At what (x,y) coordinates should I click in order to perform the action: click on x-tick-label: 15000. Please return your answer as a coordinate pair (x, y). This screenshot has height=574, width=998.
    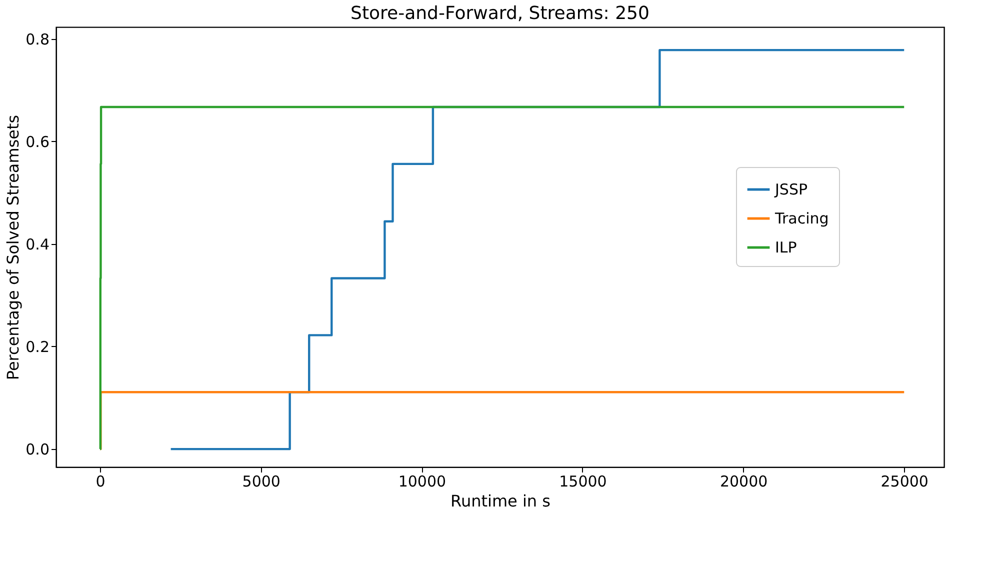
    Looking at the image, I should click on (583, 481).